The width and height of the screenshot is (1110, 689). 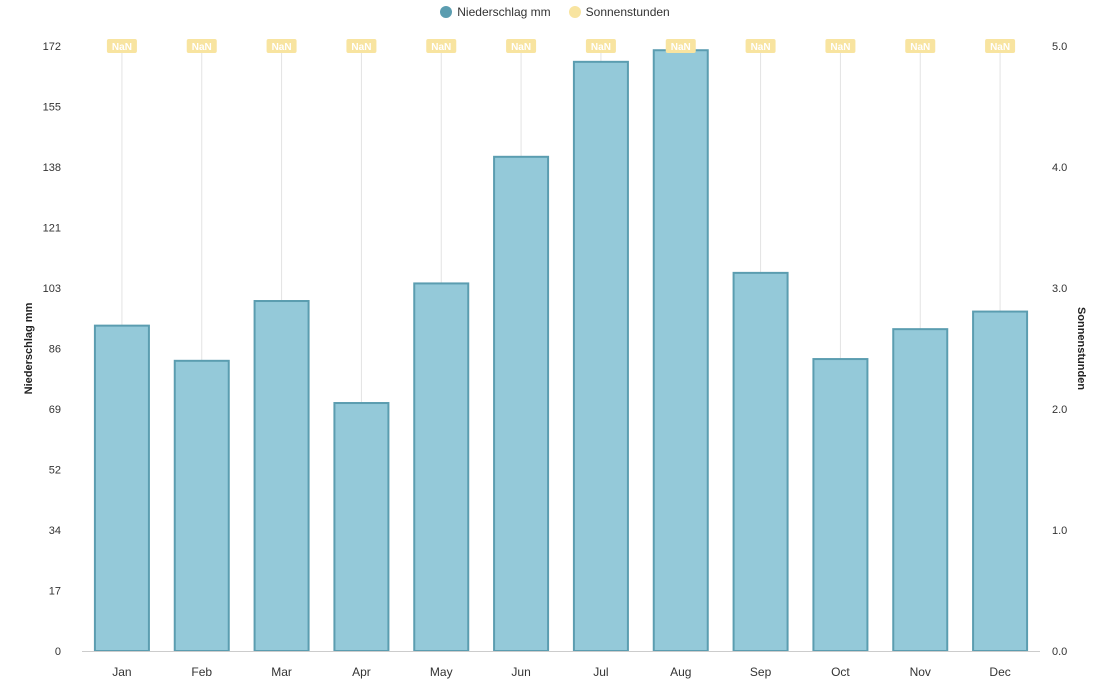 What do you see at coordinates (920, 490) in the screenshot?
I see `bar-nov` at bounding box center [920, 490].